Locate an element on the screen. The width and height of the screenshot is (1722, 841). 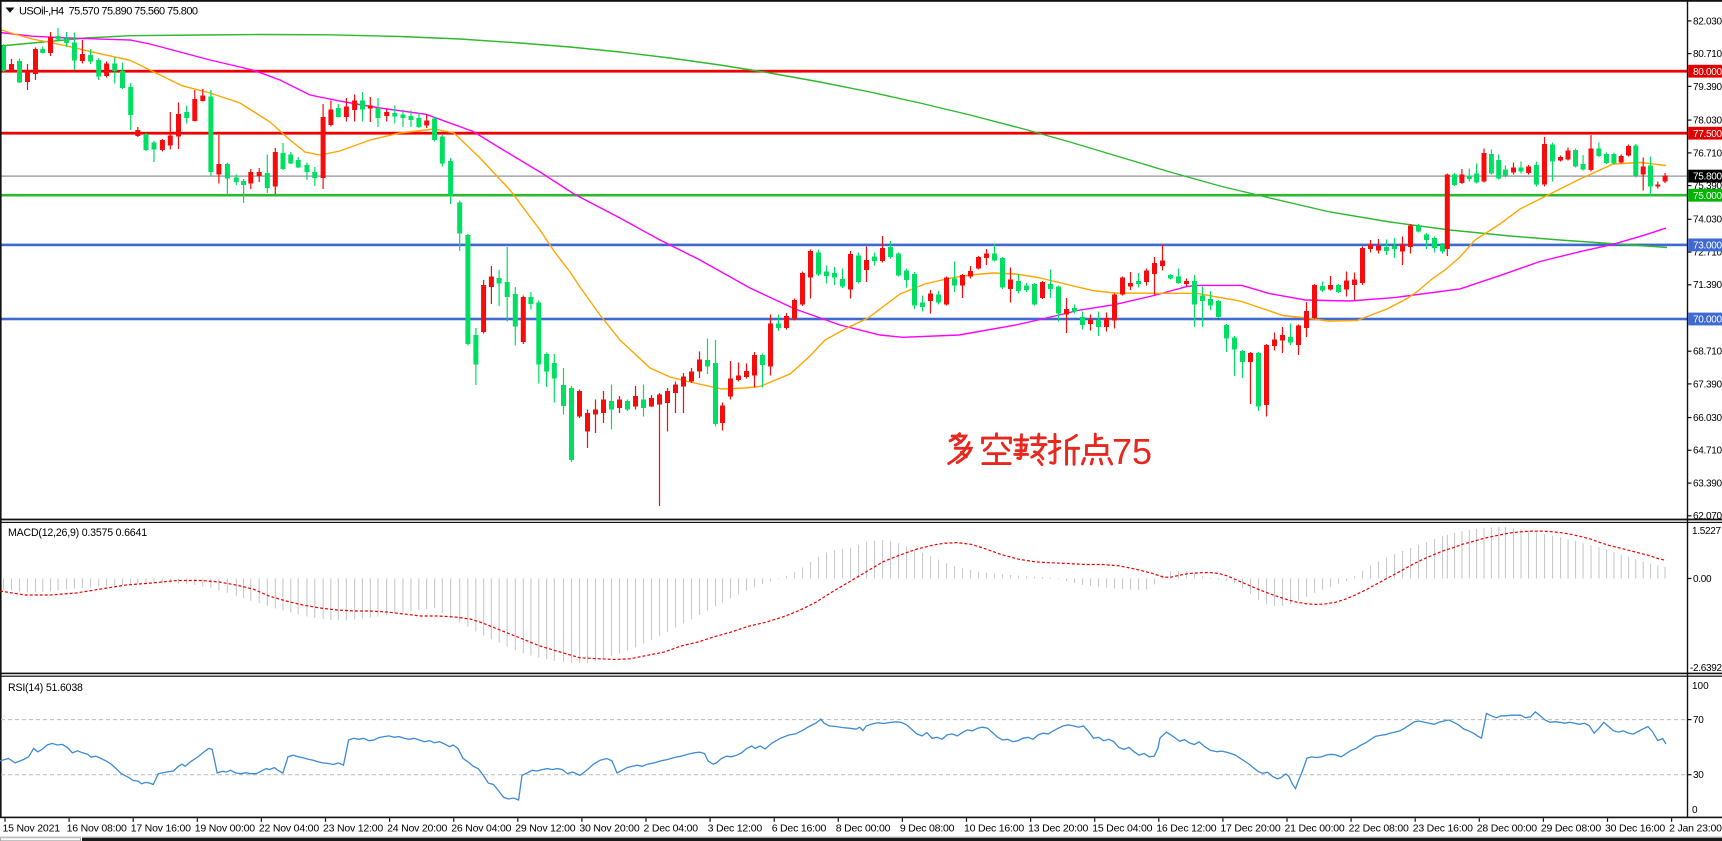
svg-text: 80.710 is located at coordinates (1707, 54).